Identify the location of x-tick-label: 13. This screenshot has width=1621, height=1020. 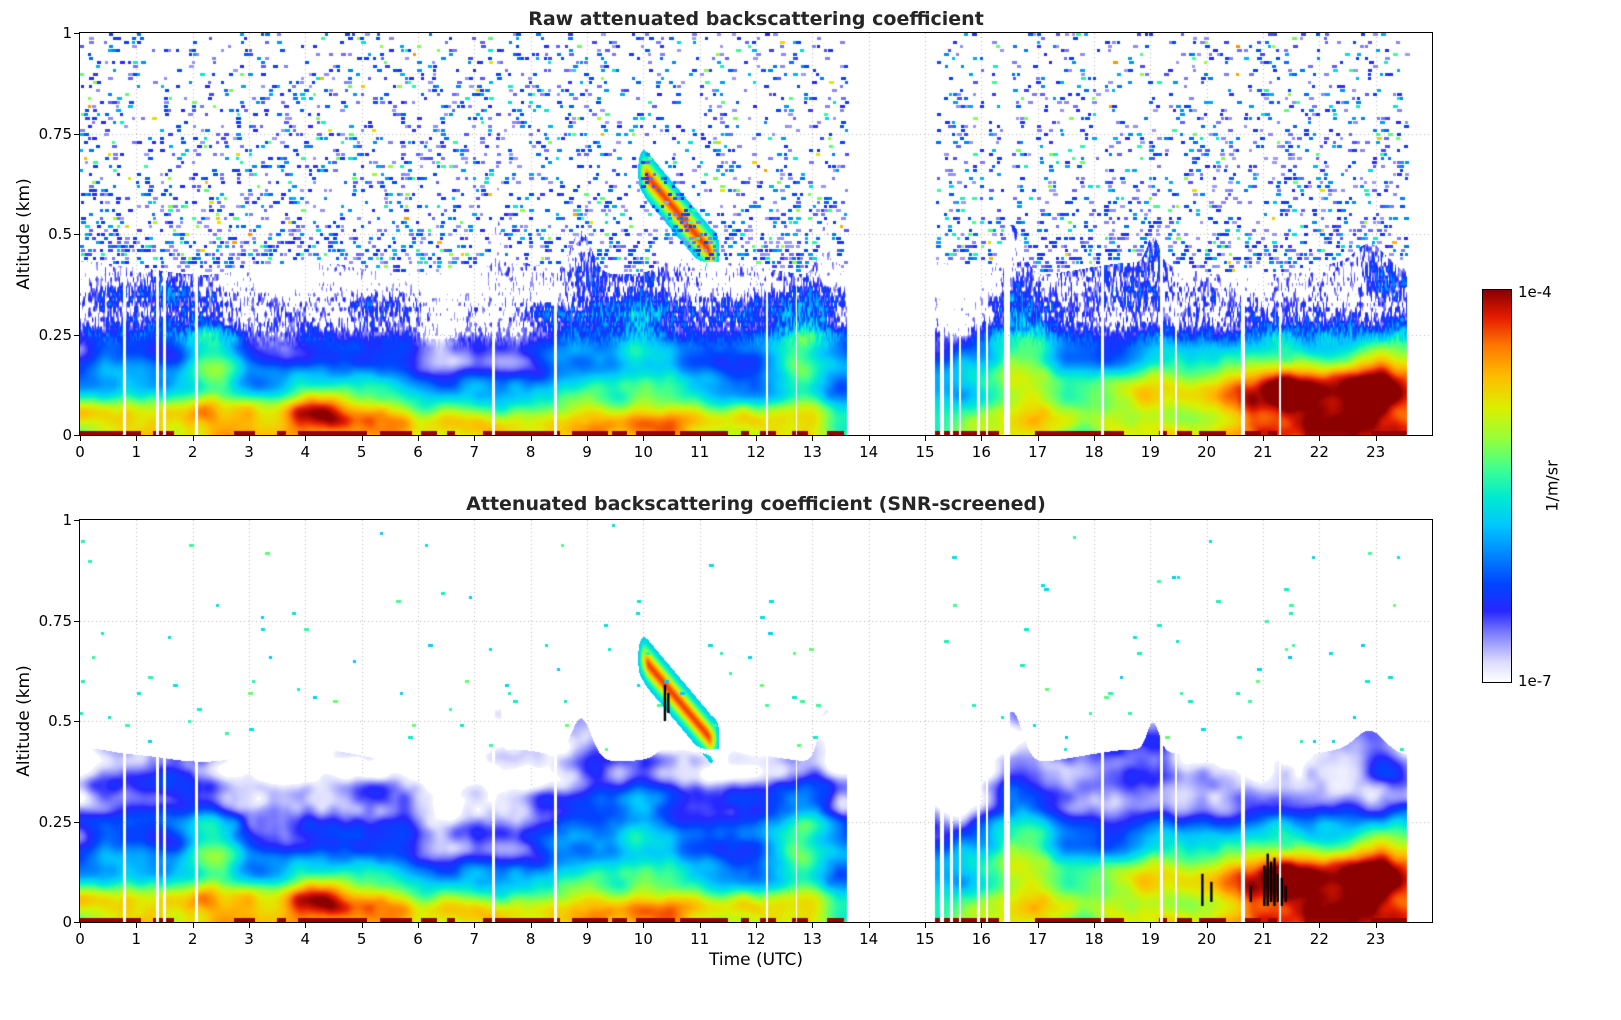
(812, 939).